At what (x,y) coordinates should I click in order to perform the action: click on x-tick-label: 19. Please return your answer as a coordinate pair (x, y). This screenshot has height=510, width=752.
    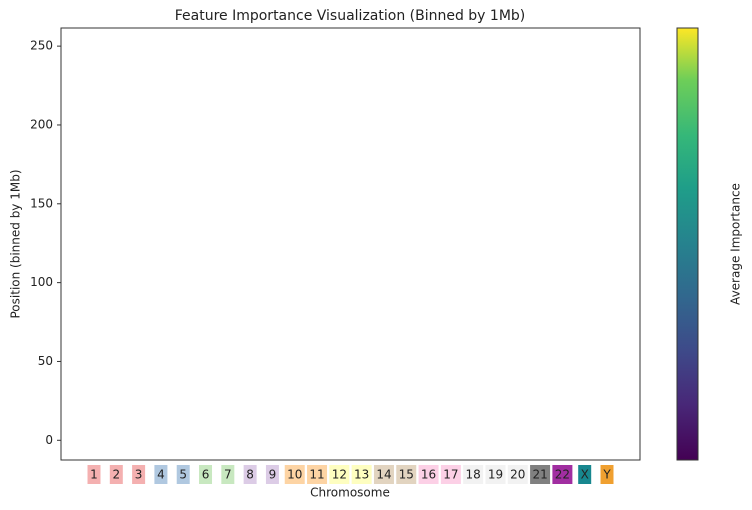
    Looking at the image, I should click on (495, 475).